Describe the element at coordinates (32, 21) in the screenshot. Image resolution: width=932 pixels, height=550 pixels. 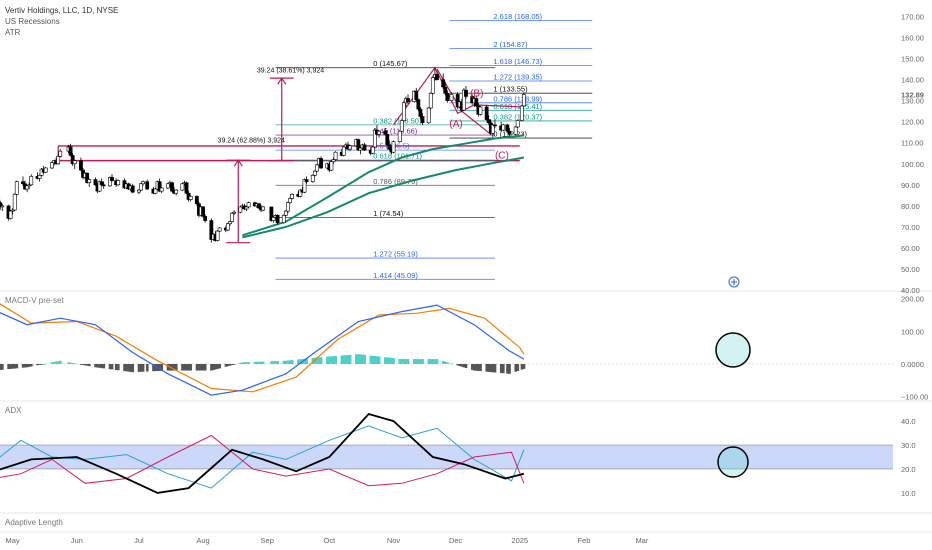
I see `recessions-legend: US Recessions` at that location.